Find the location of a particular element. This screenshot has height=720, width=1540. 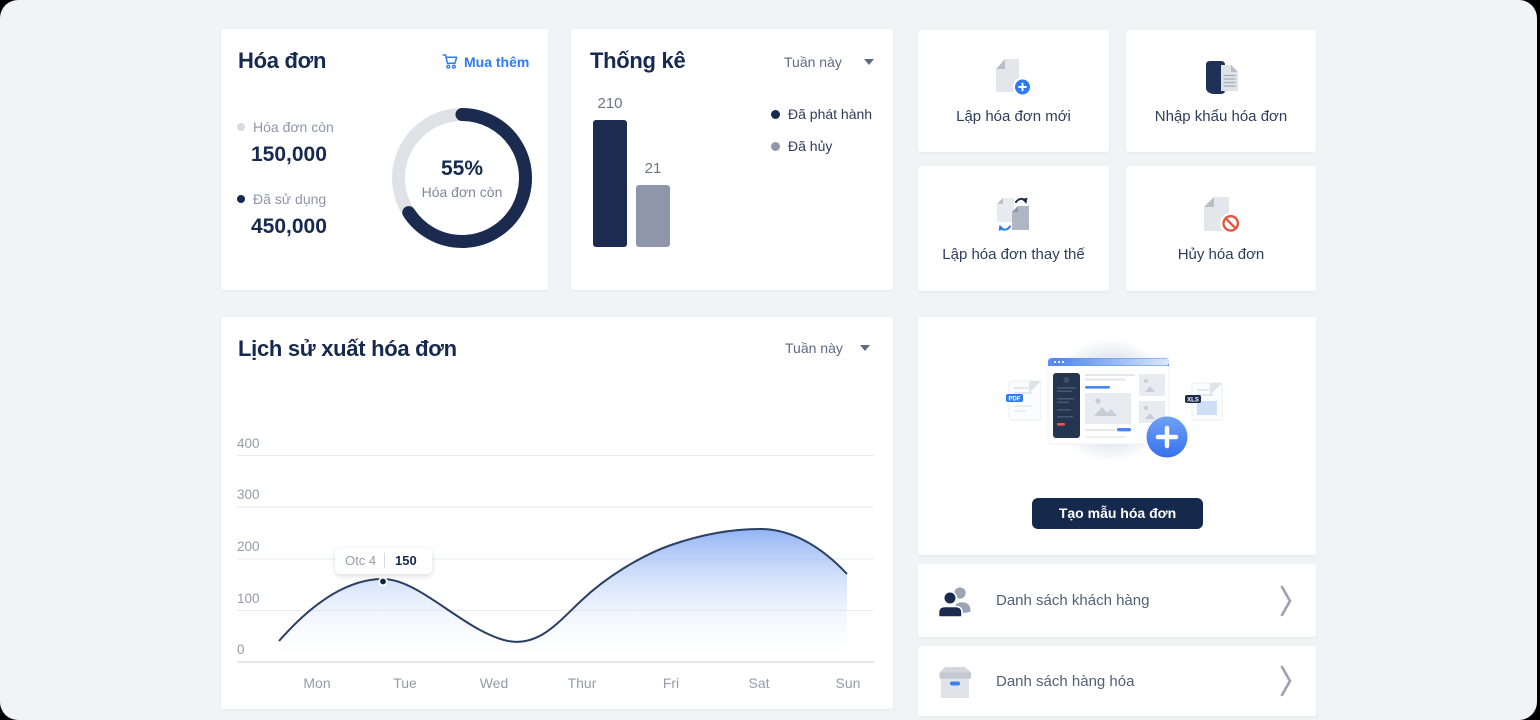

svg-text: XLS is located at coordinates (1193, 400).